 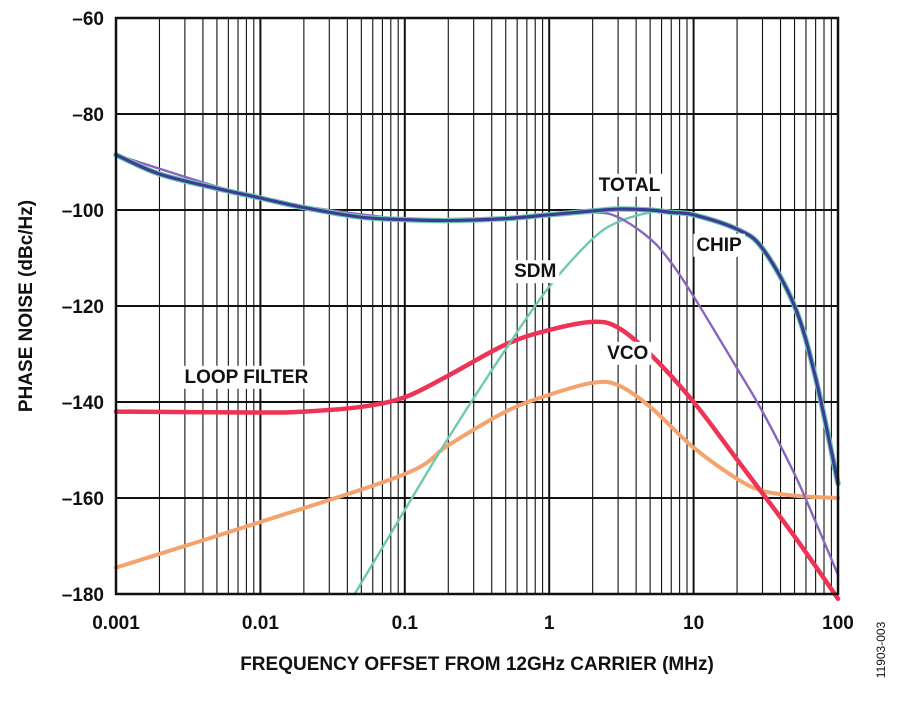 I want to click on series-label-sdm: SDM, so click(x=535, y=272).